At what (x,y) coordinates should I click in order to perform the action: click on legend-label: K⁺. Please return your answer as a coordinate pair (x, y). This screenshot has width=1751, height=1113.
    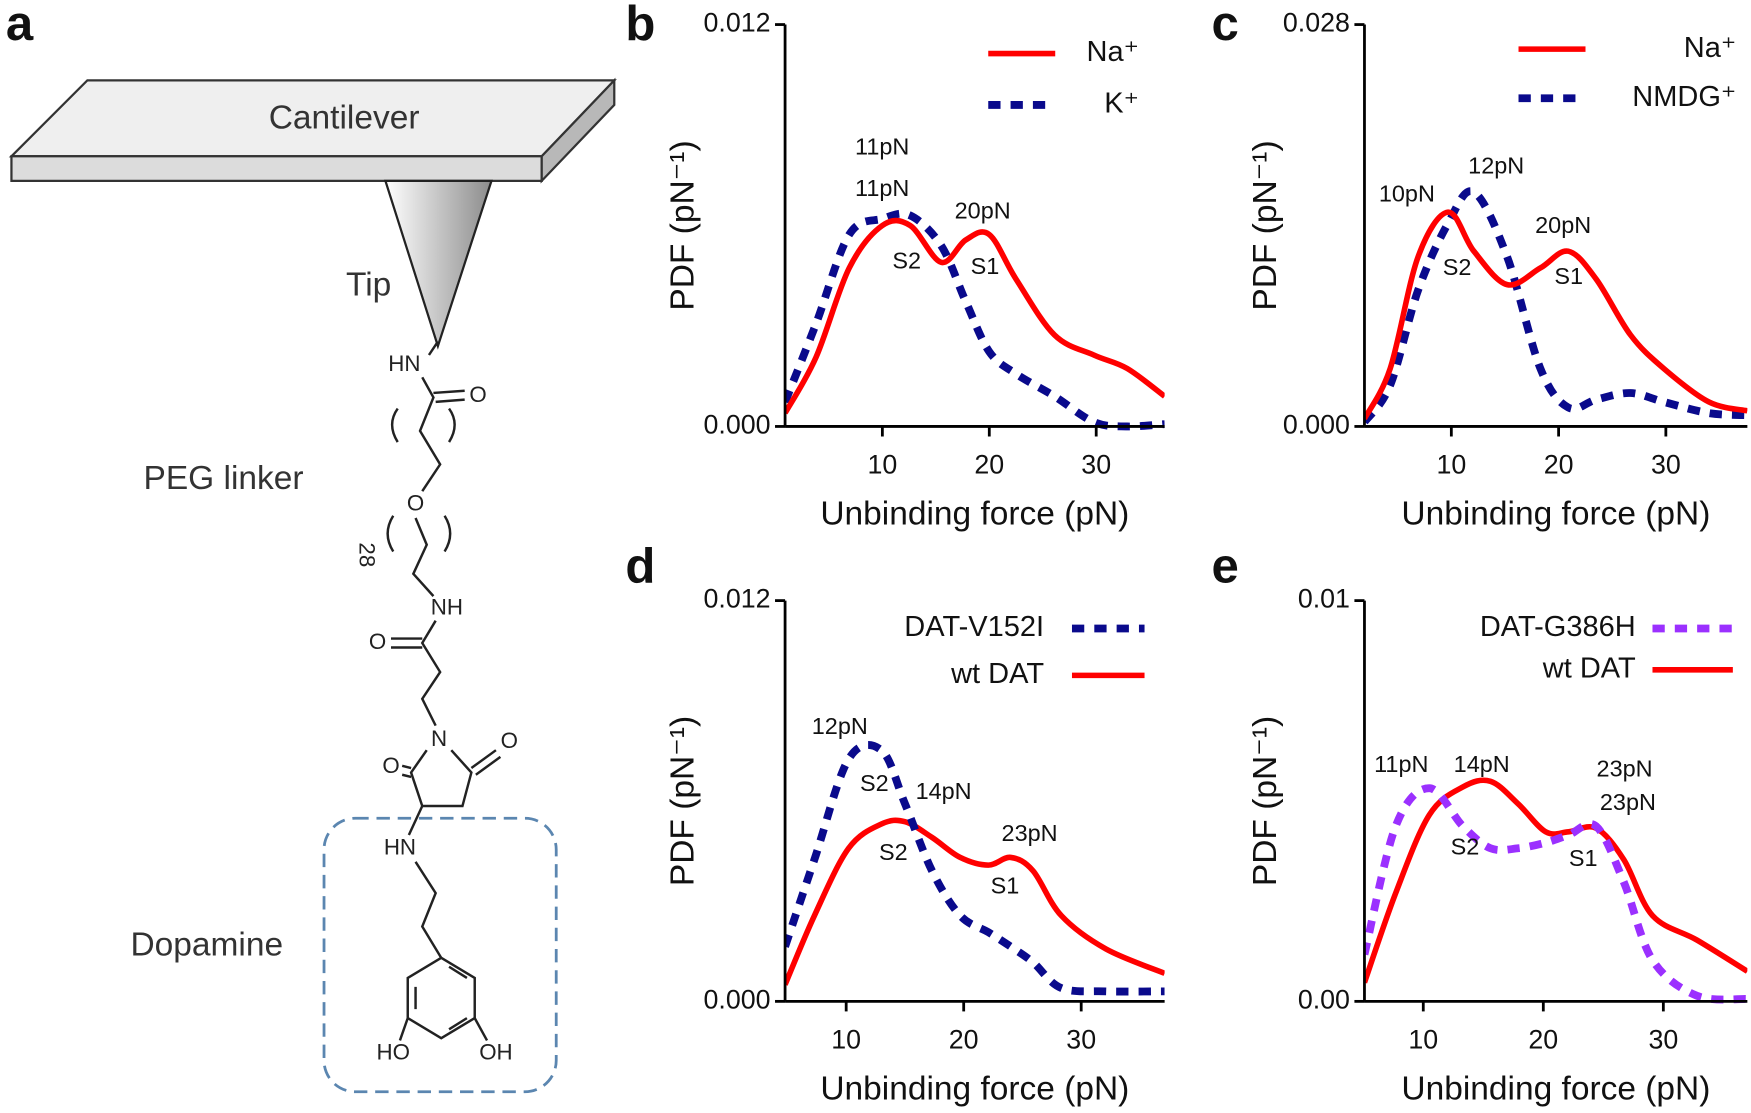
    Looking at the image, I should click on (1121, 104).